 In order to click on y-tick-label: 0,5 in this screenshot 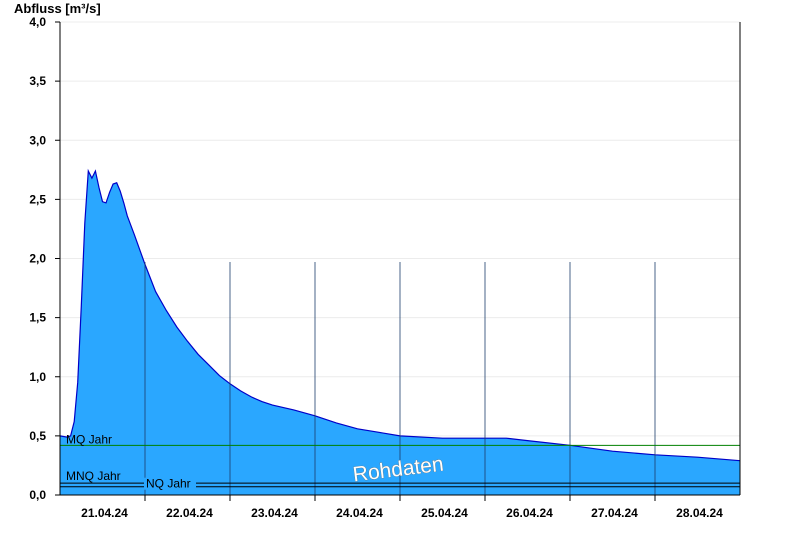, I will do `click(37, 436)`.